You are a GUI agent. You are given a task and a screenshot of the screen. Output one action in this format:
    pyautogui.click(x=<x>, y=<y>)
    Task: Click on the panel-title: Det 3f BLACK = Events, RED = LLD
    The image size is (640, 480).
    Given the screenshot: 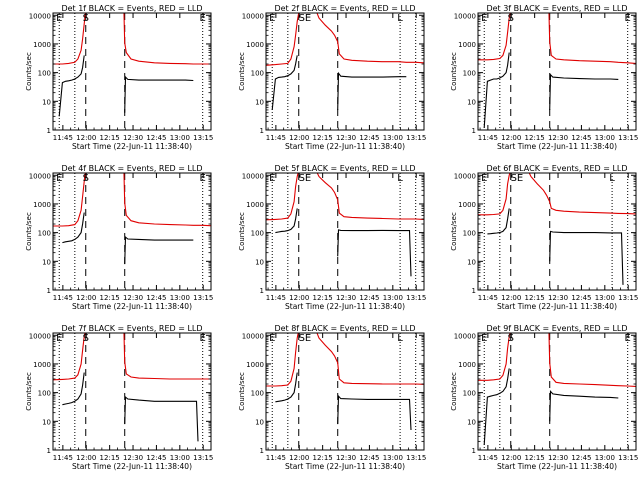 What is the action you would take?
    pyautogui.click(x=556, y=8)
    